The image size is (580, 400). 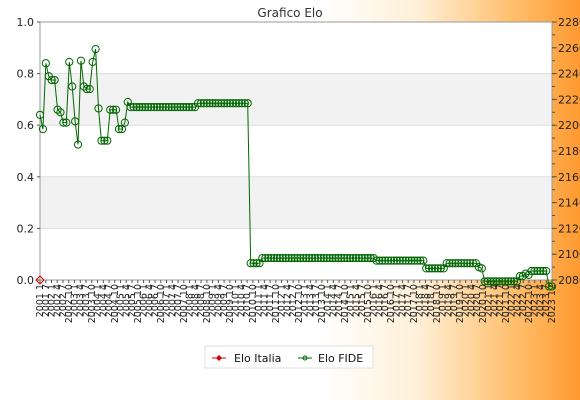 I want to click on x-tick-label: 2002 10, so click(x=69, y=303).